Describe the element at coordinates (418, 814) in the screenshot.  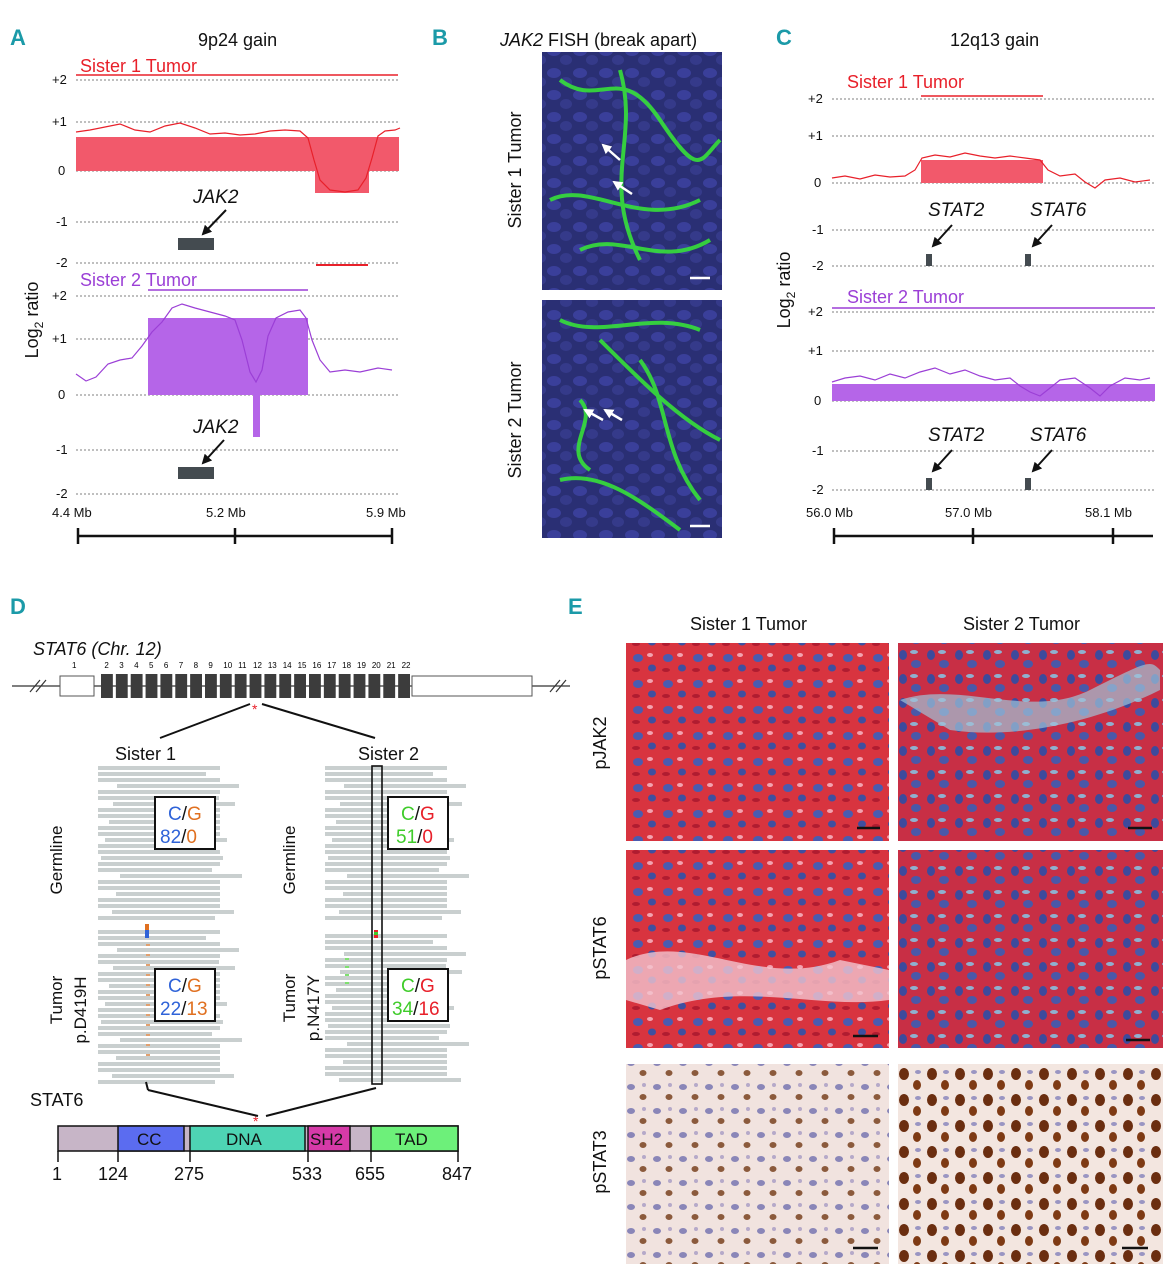
I see `svg-text: C/G` at that location.